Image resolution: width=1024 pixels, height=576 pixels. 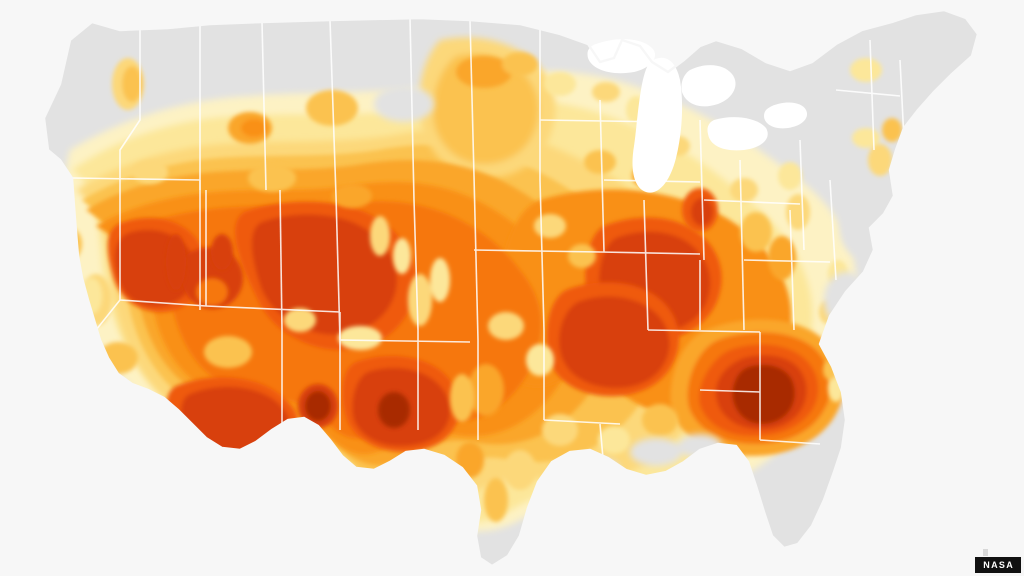 What do you see at coordinates (708, 86) in the screenshot?
I see `lake-huron` at bounding box center [708, 86].